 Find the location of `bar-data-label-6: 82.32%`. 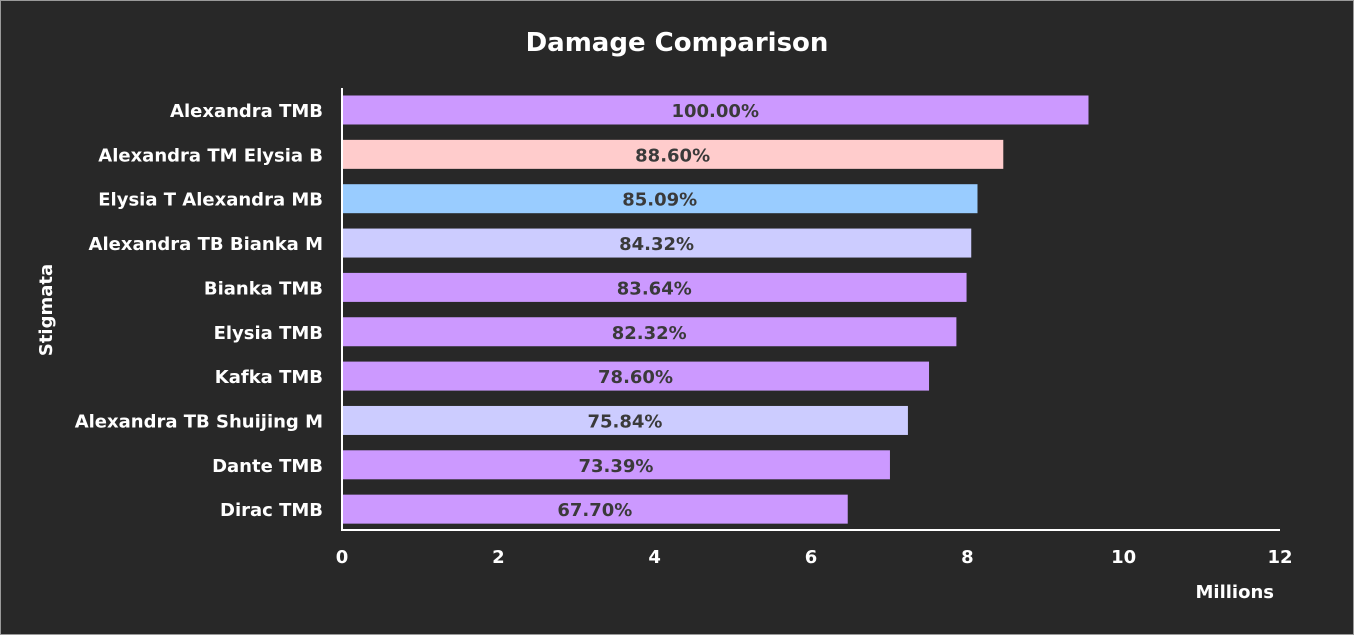

bar-data-label-6: 82.32% is located at coordinates (649, 333).